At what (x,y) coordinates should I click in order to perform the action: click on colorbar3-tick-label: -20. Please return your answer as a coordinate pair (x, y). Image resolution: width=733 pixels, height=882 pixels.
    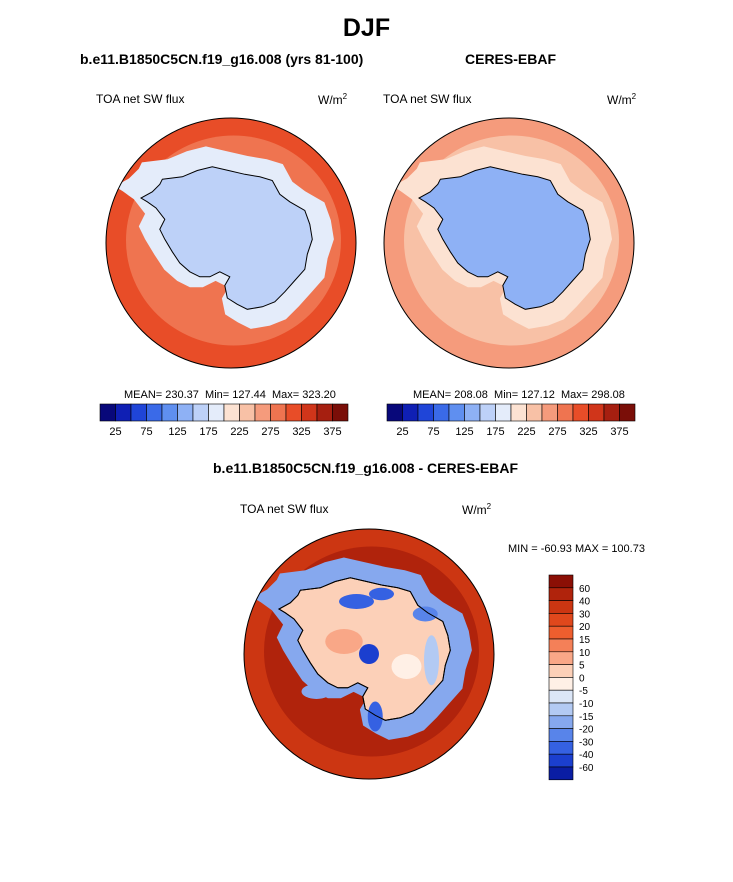
    Looking at the image, I should click on (586, 730).